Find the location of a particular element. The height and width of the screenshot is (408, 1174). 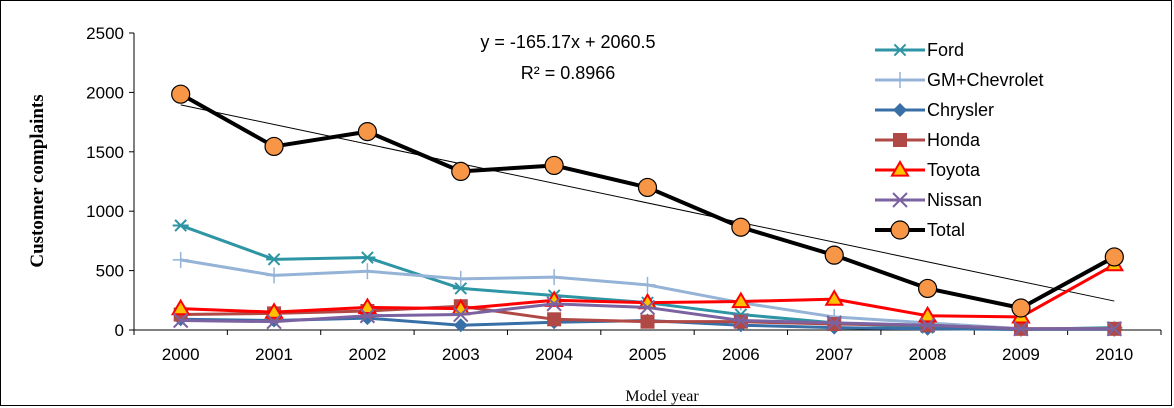

legend-label-gm-chevrolet: GM+Chevrolet is located at coordinates (985, 80).